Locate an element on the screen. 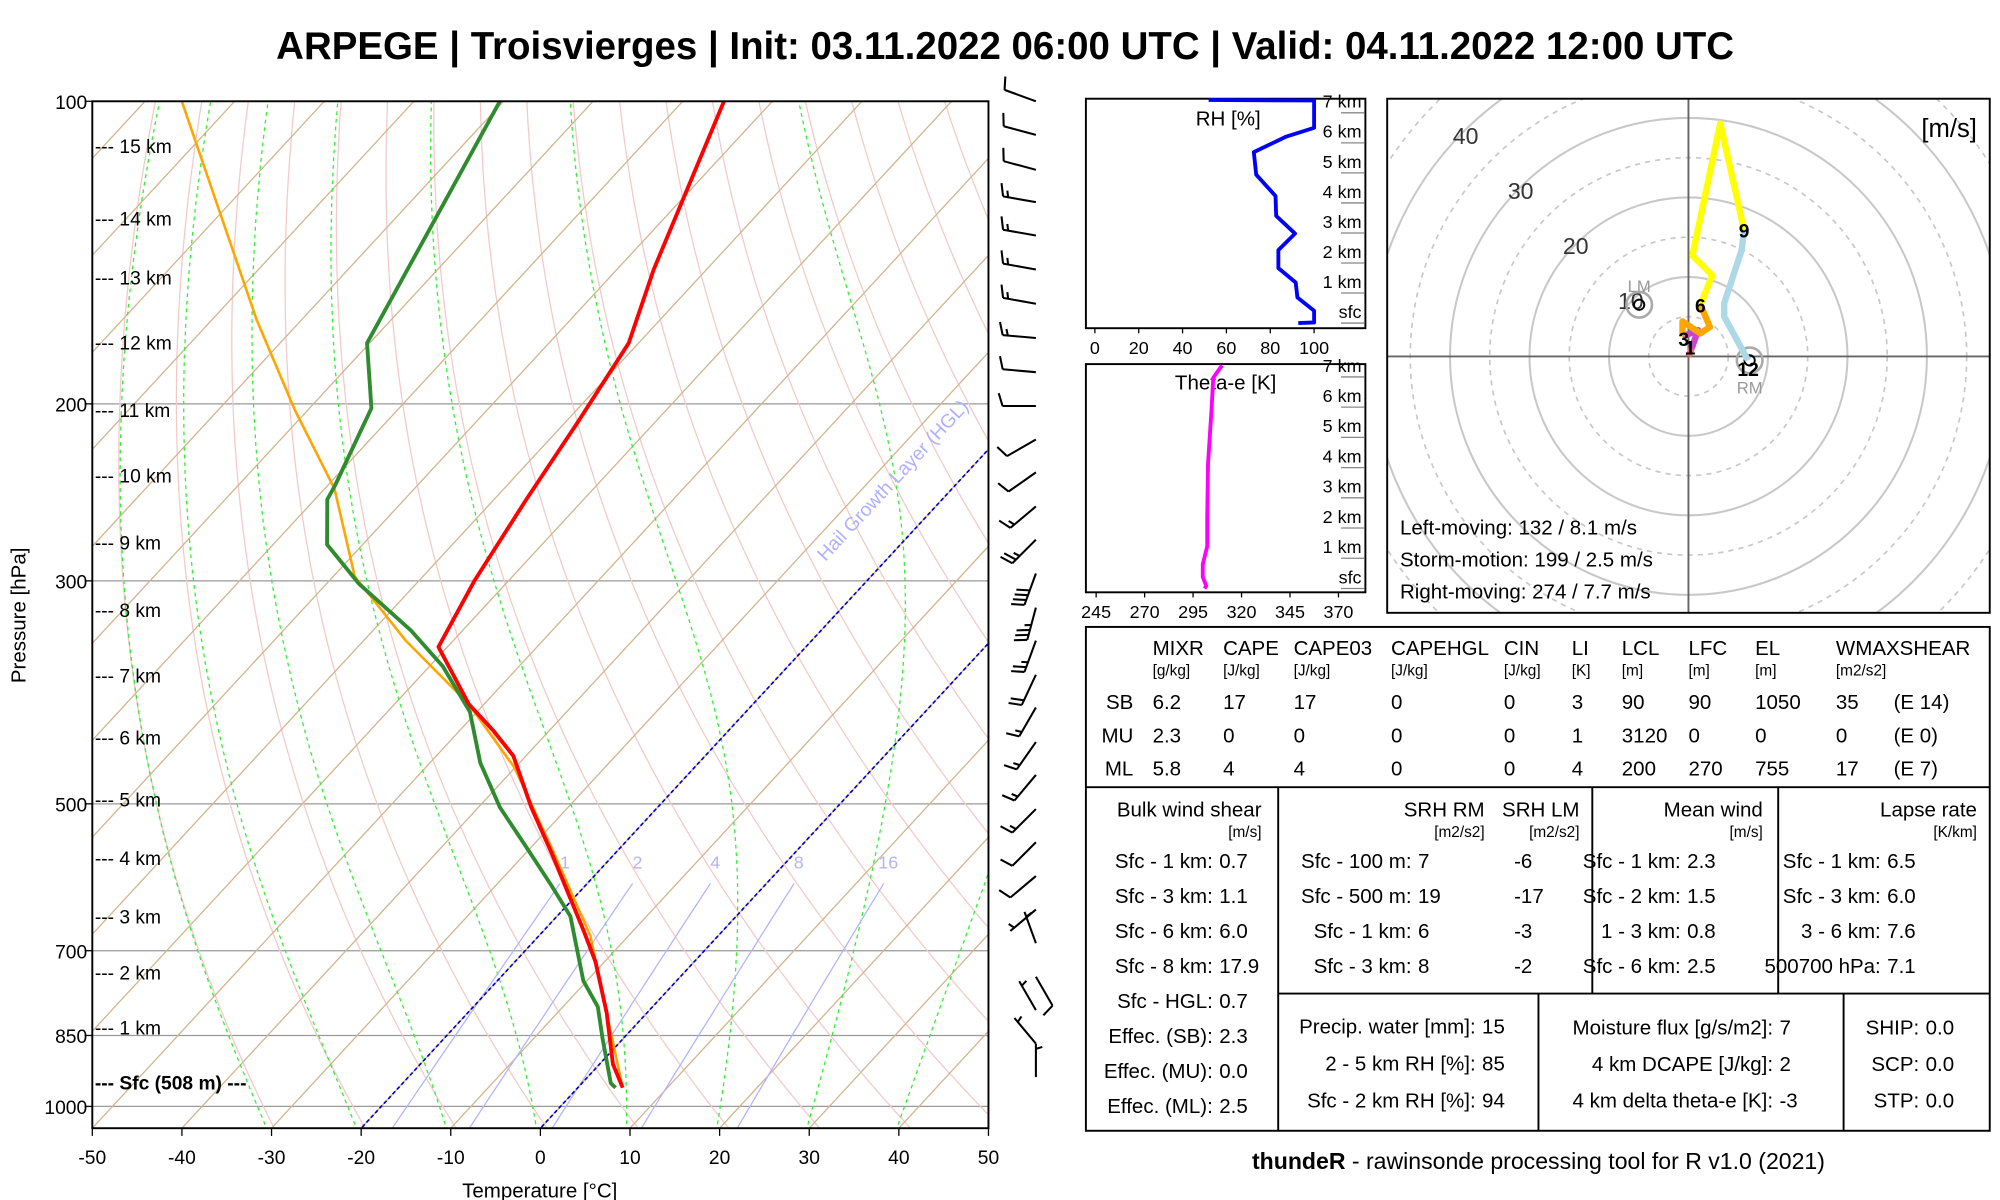 The width and height of the screenshot is (2000, 1200). srh-row-value: 7 is located at coordinates (1423, 861).